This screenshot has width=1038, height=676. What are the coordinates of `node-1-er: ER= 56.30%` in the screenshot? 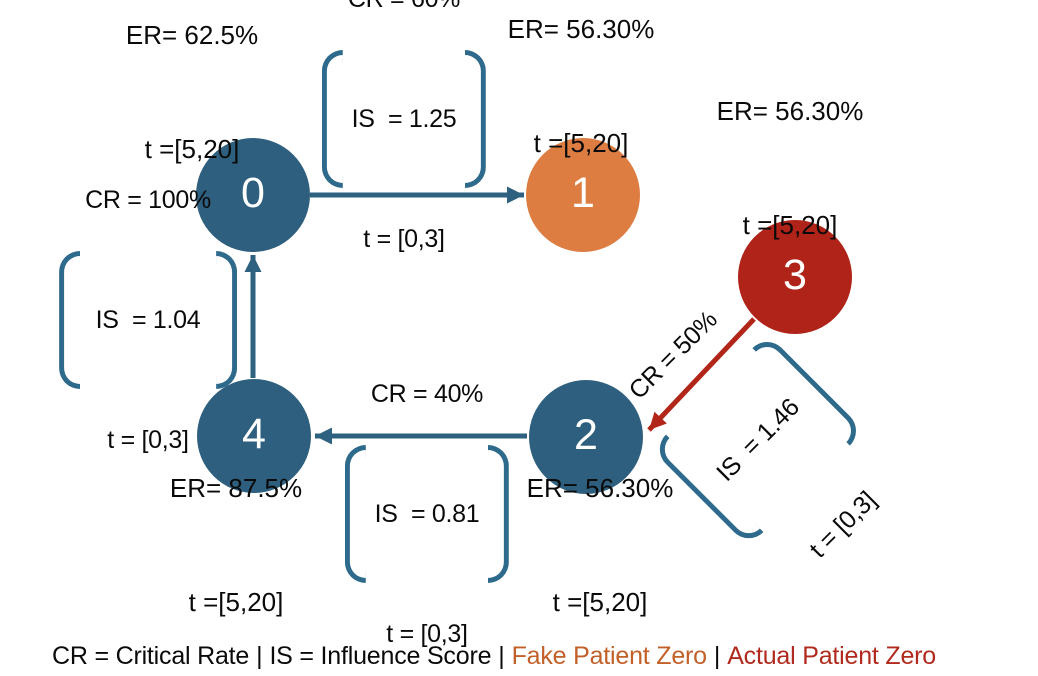 It's located at (581, 29).